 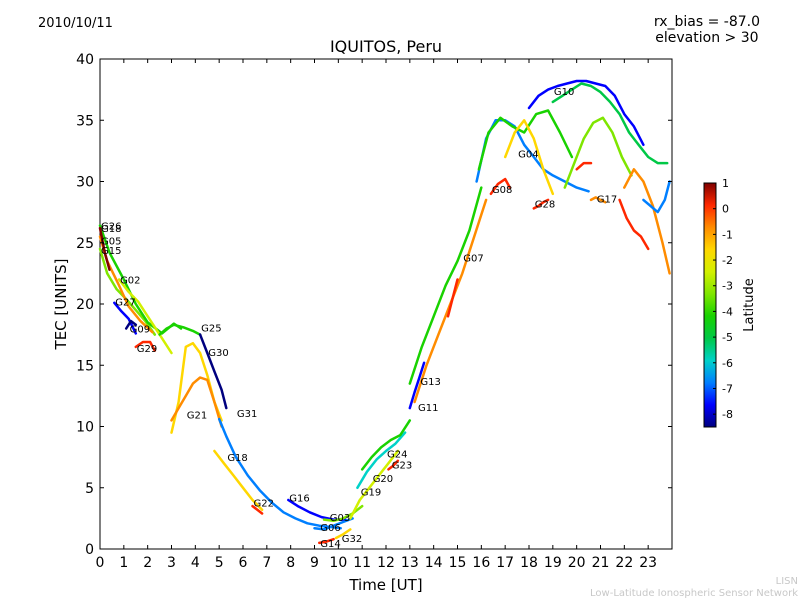 I want to click on sat-label-23: G23, so click(x=402, y=465).